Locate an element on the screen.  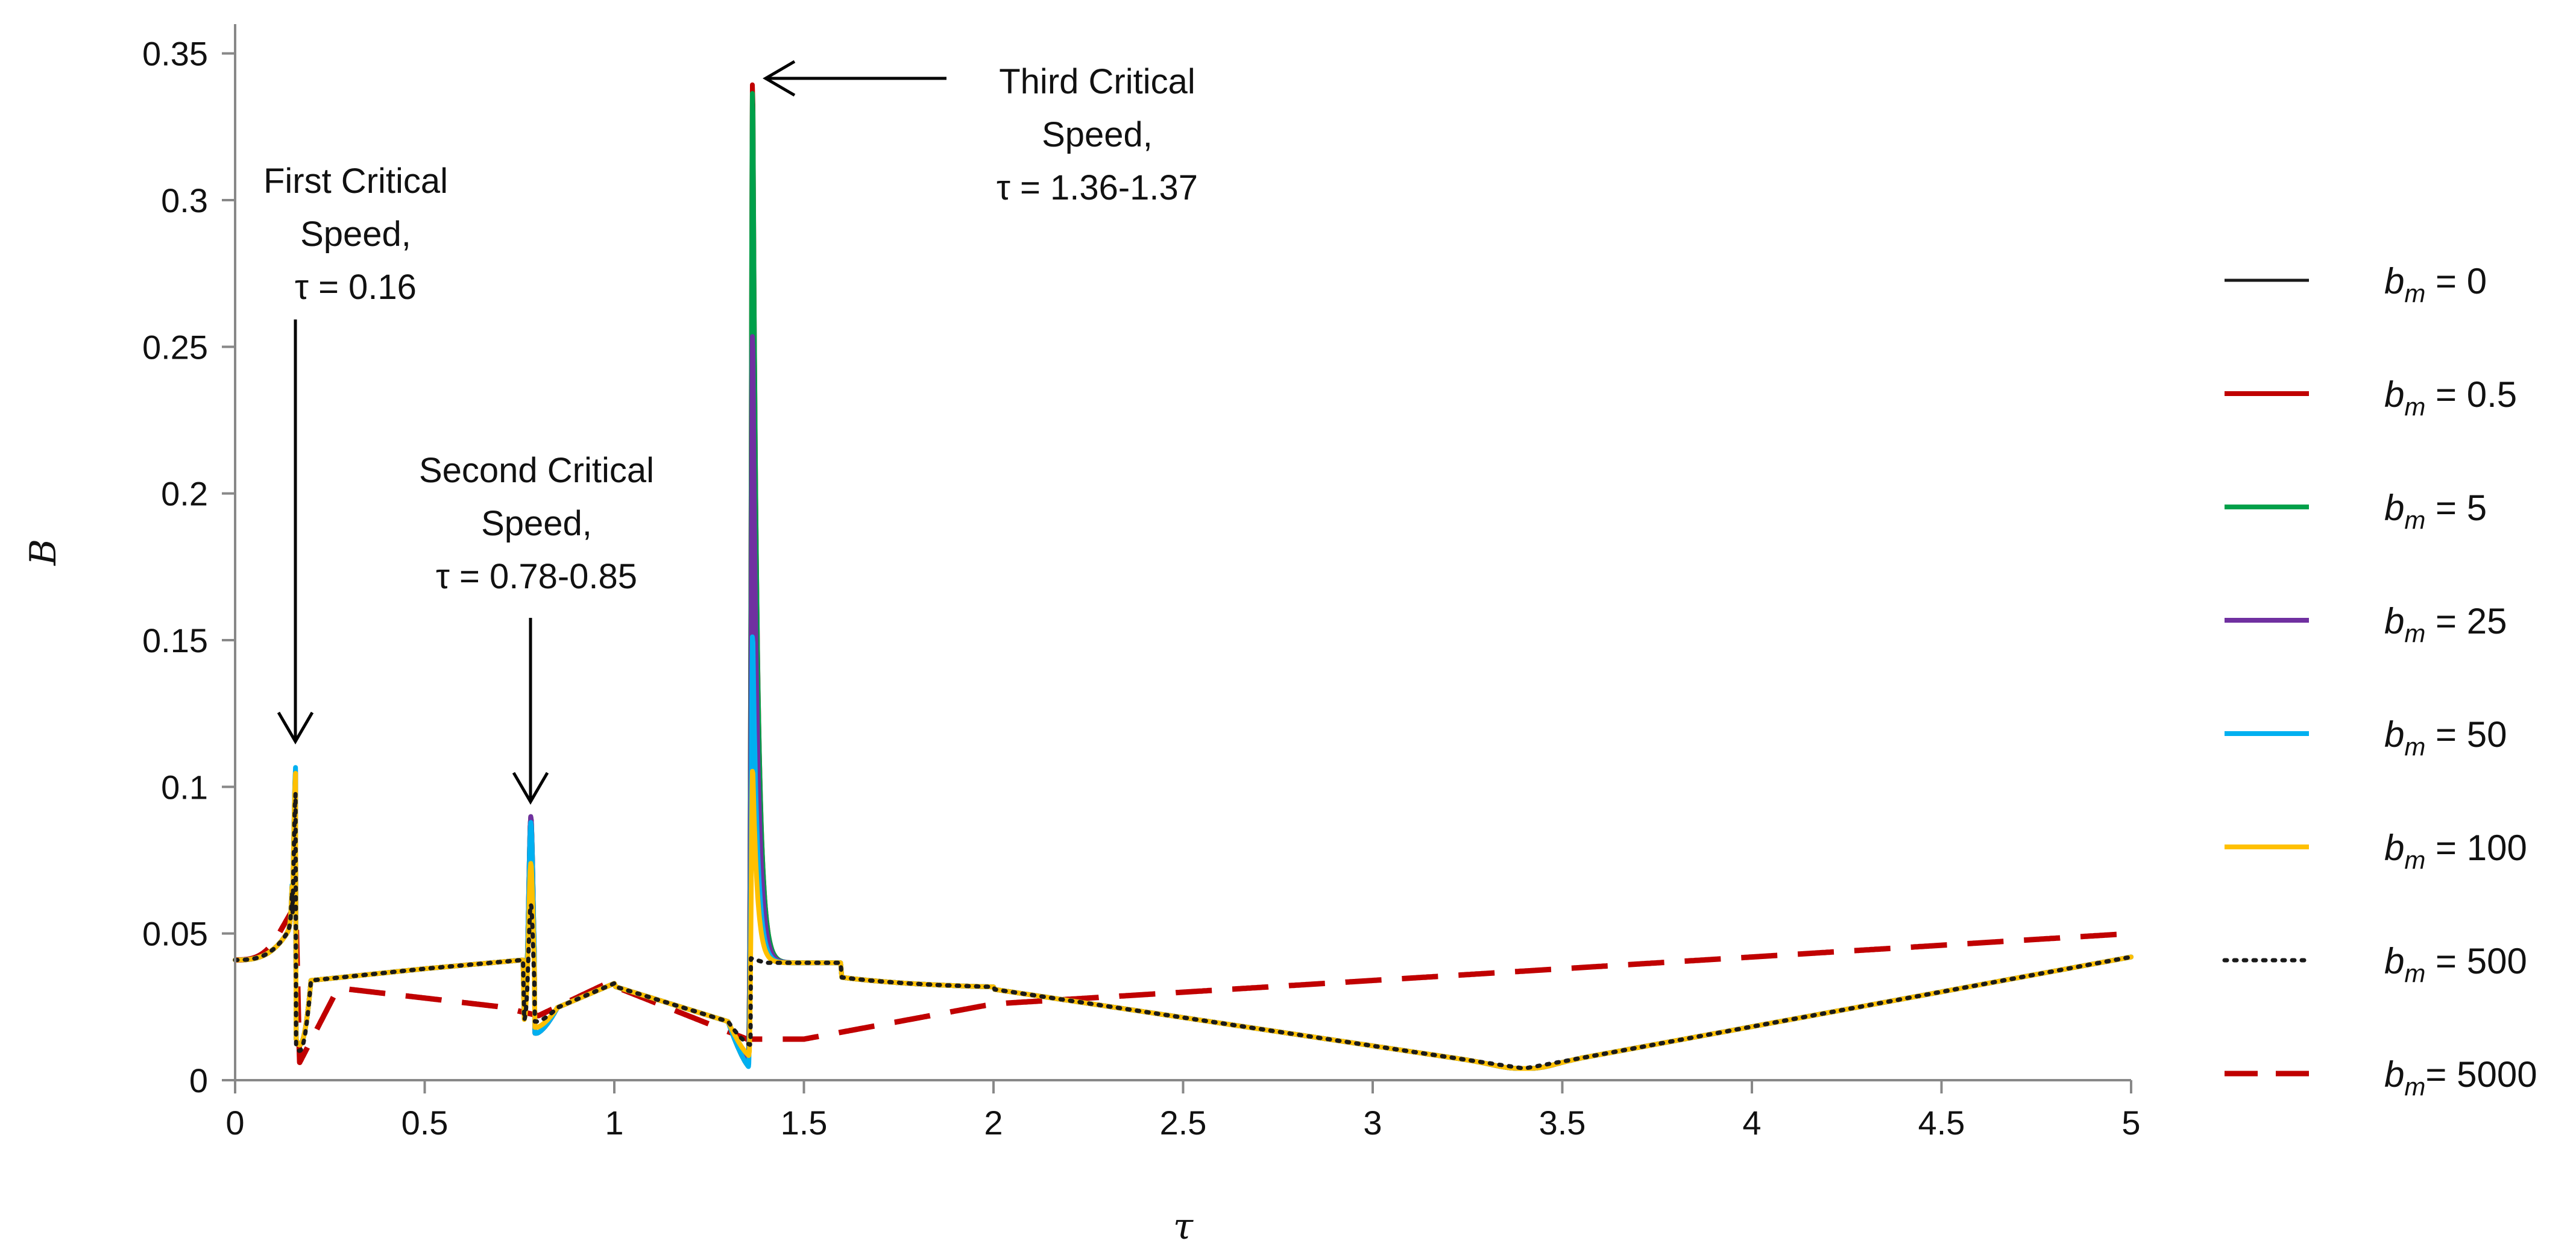
x-tick-label: 1.5 is located at coordinates (804, 1123).